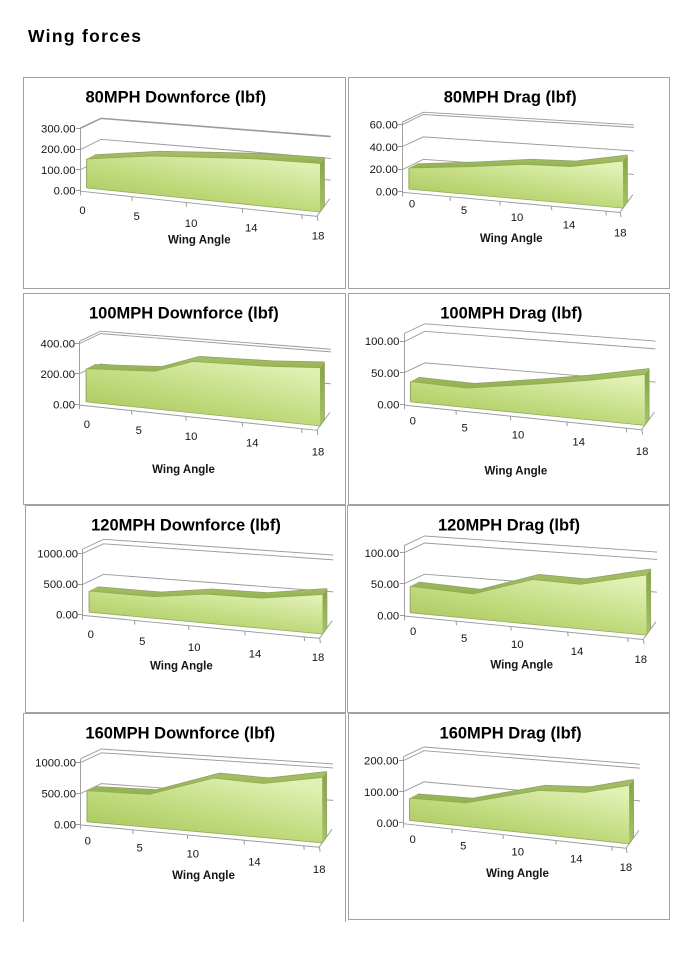  Describe the element at coordinates (176, 98) in the screenshot. I see `svg-text: 80MPH Downforce (lbf)` at that location.